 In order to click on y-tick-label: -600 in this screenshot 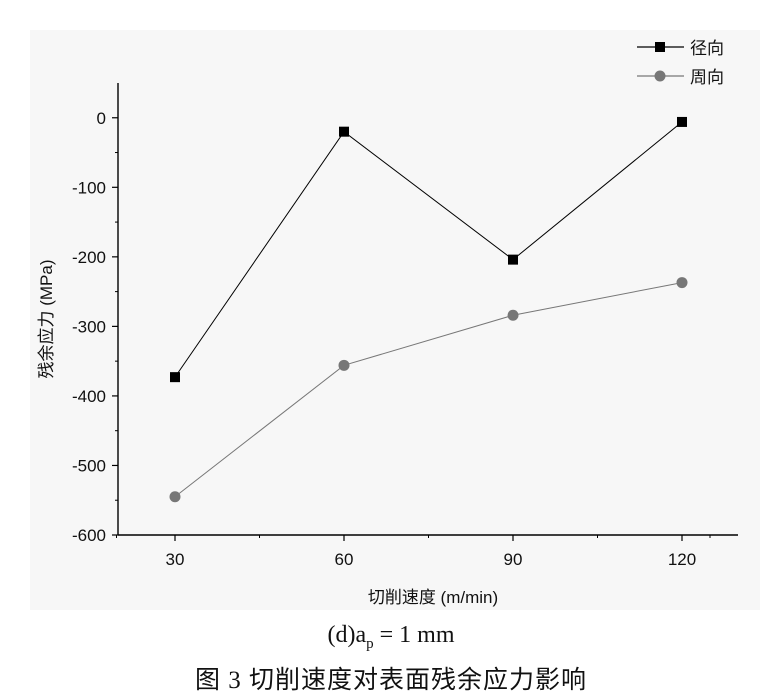, I will do `click(89, 535)`.